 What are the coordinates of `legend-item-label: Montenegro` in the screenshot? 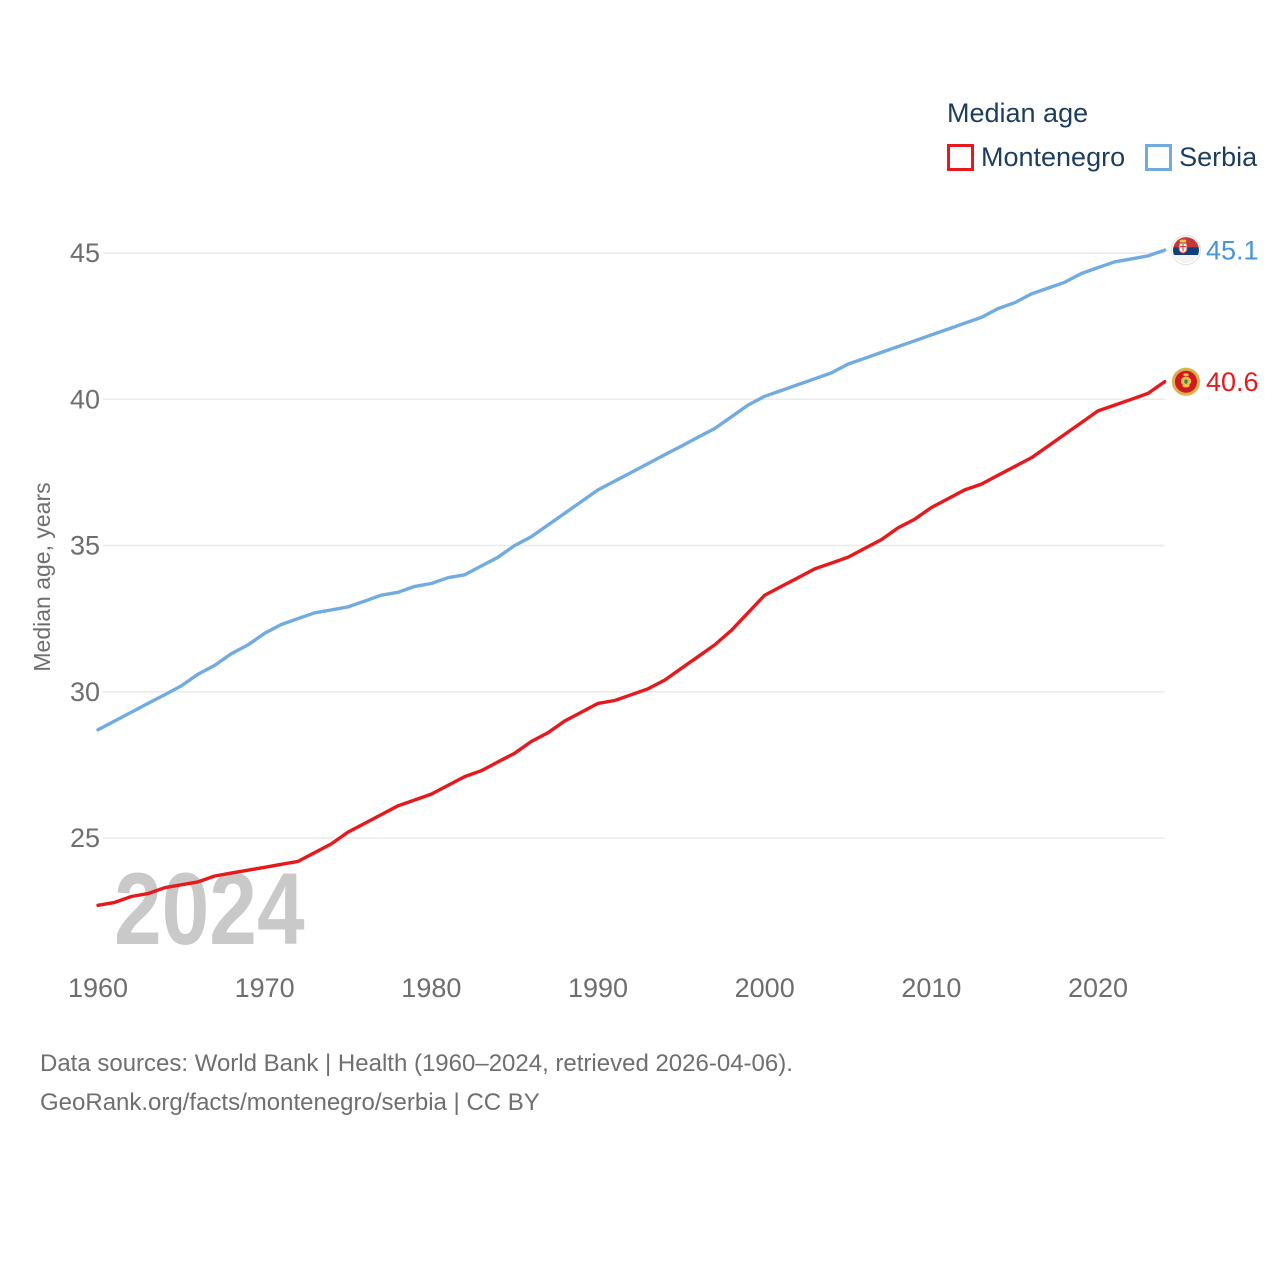 It's located at (1053, 157).